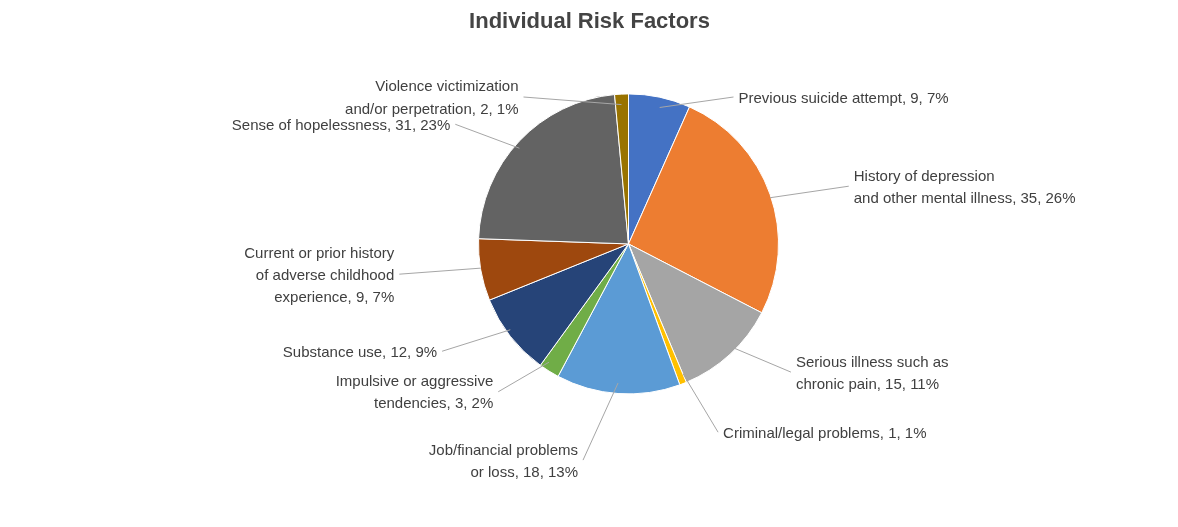  I want to click on slice-label: Violence victimization and/or perpetration, 2, 1%, so click(432, 97).